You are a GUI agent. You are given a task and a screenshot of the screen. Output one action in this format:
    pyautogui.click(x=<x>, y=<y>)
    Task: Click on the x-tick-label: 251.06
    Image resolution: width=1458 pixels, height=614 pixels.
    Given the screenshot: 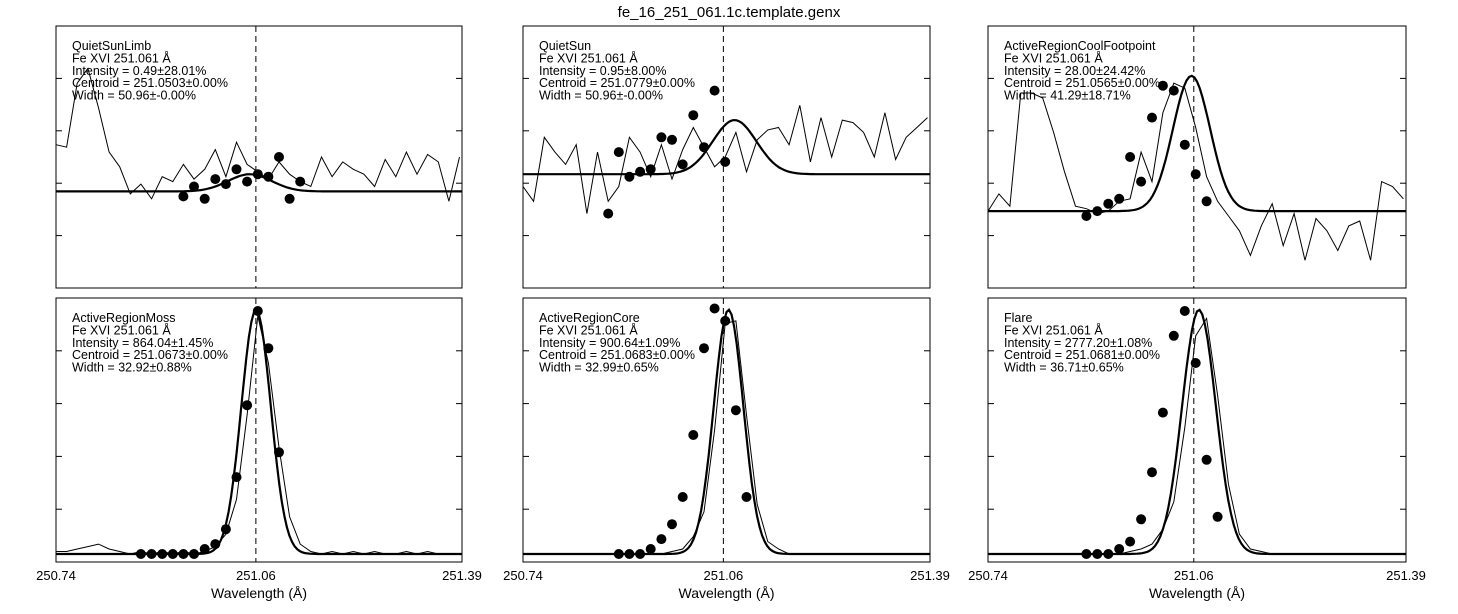 What is the action you would take?
    pyautogui.click(x=256, y=575)
    